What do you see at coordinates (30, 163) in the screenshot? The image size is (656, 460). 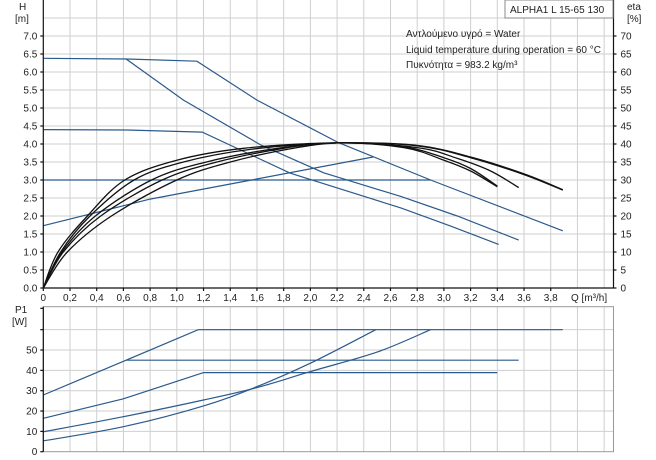 I see `y-tick-label: 3.5` at bounding box center [30, 163].